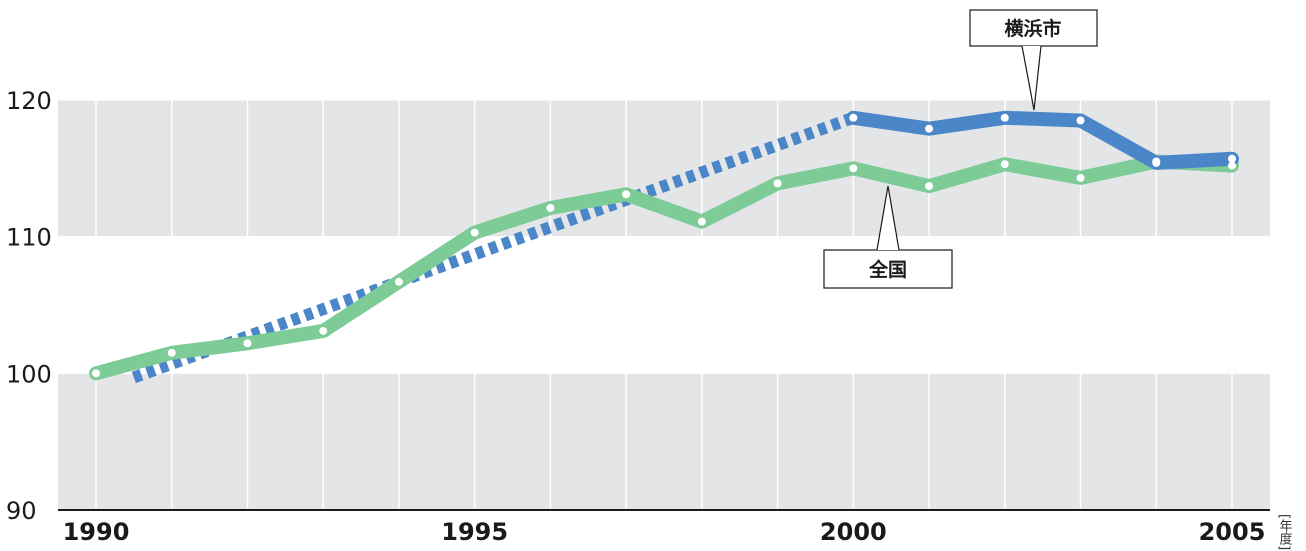 The height and width of the screenshot is (551, 1306). Describe the element at coordinates (853, 532) in the screenshot. I see `x-tick-label-2000: 2000` at that location.